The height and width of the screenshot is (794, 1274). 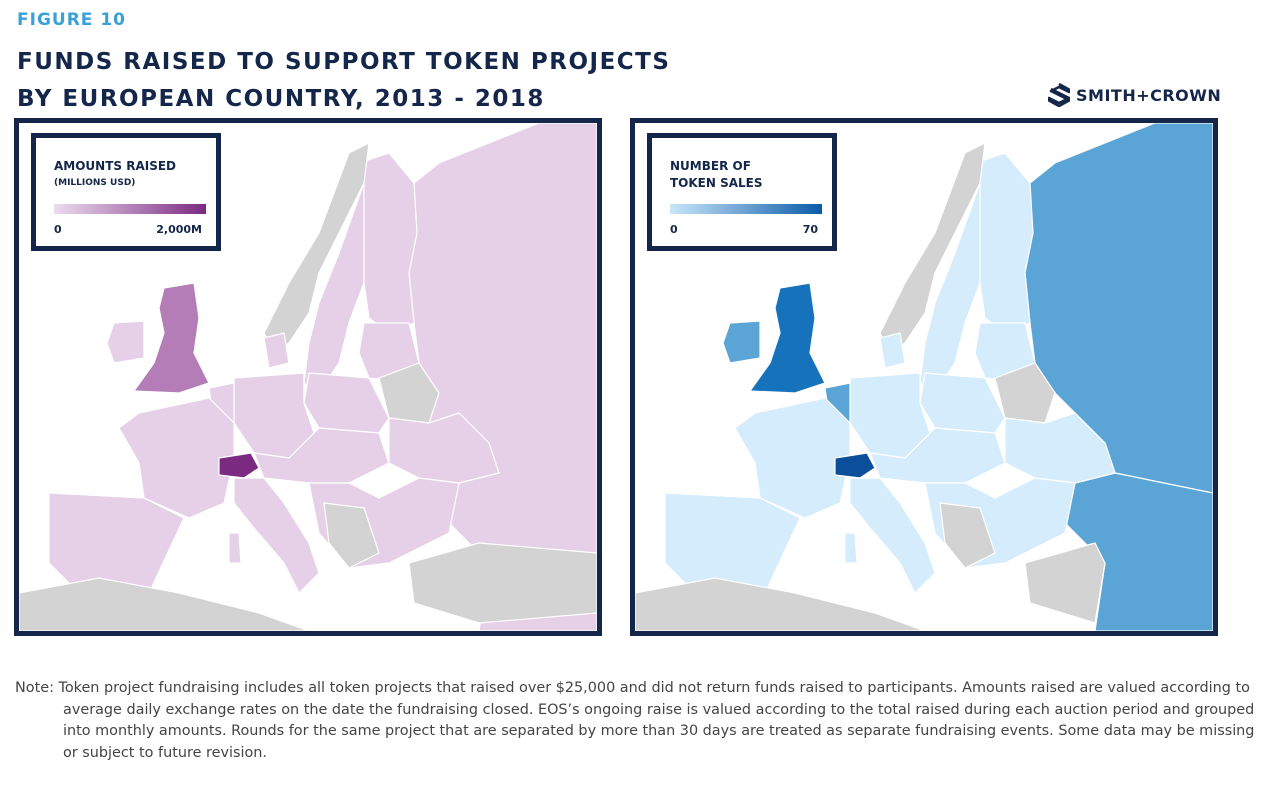 What do you see at coordinates (71, 20) in the screenshot?
I see `figure-label: FIGURE 10` at bounding box center [71, 20].